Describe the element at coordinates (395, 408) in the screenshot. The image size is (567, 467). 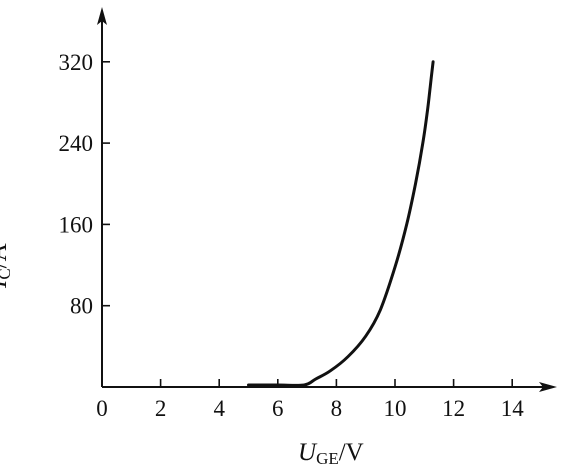
I see `x-tick-label: 10` at that location.